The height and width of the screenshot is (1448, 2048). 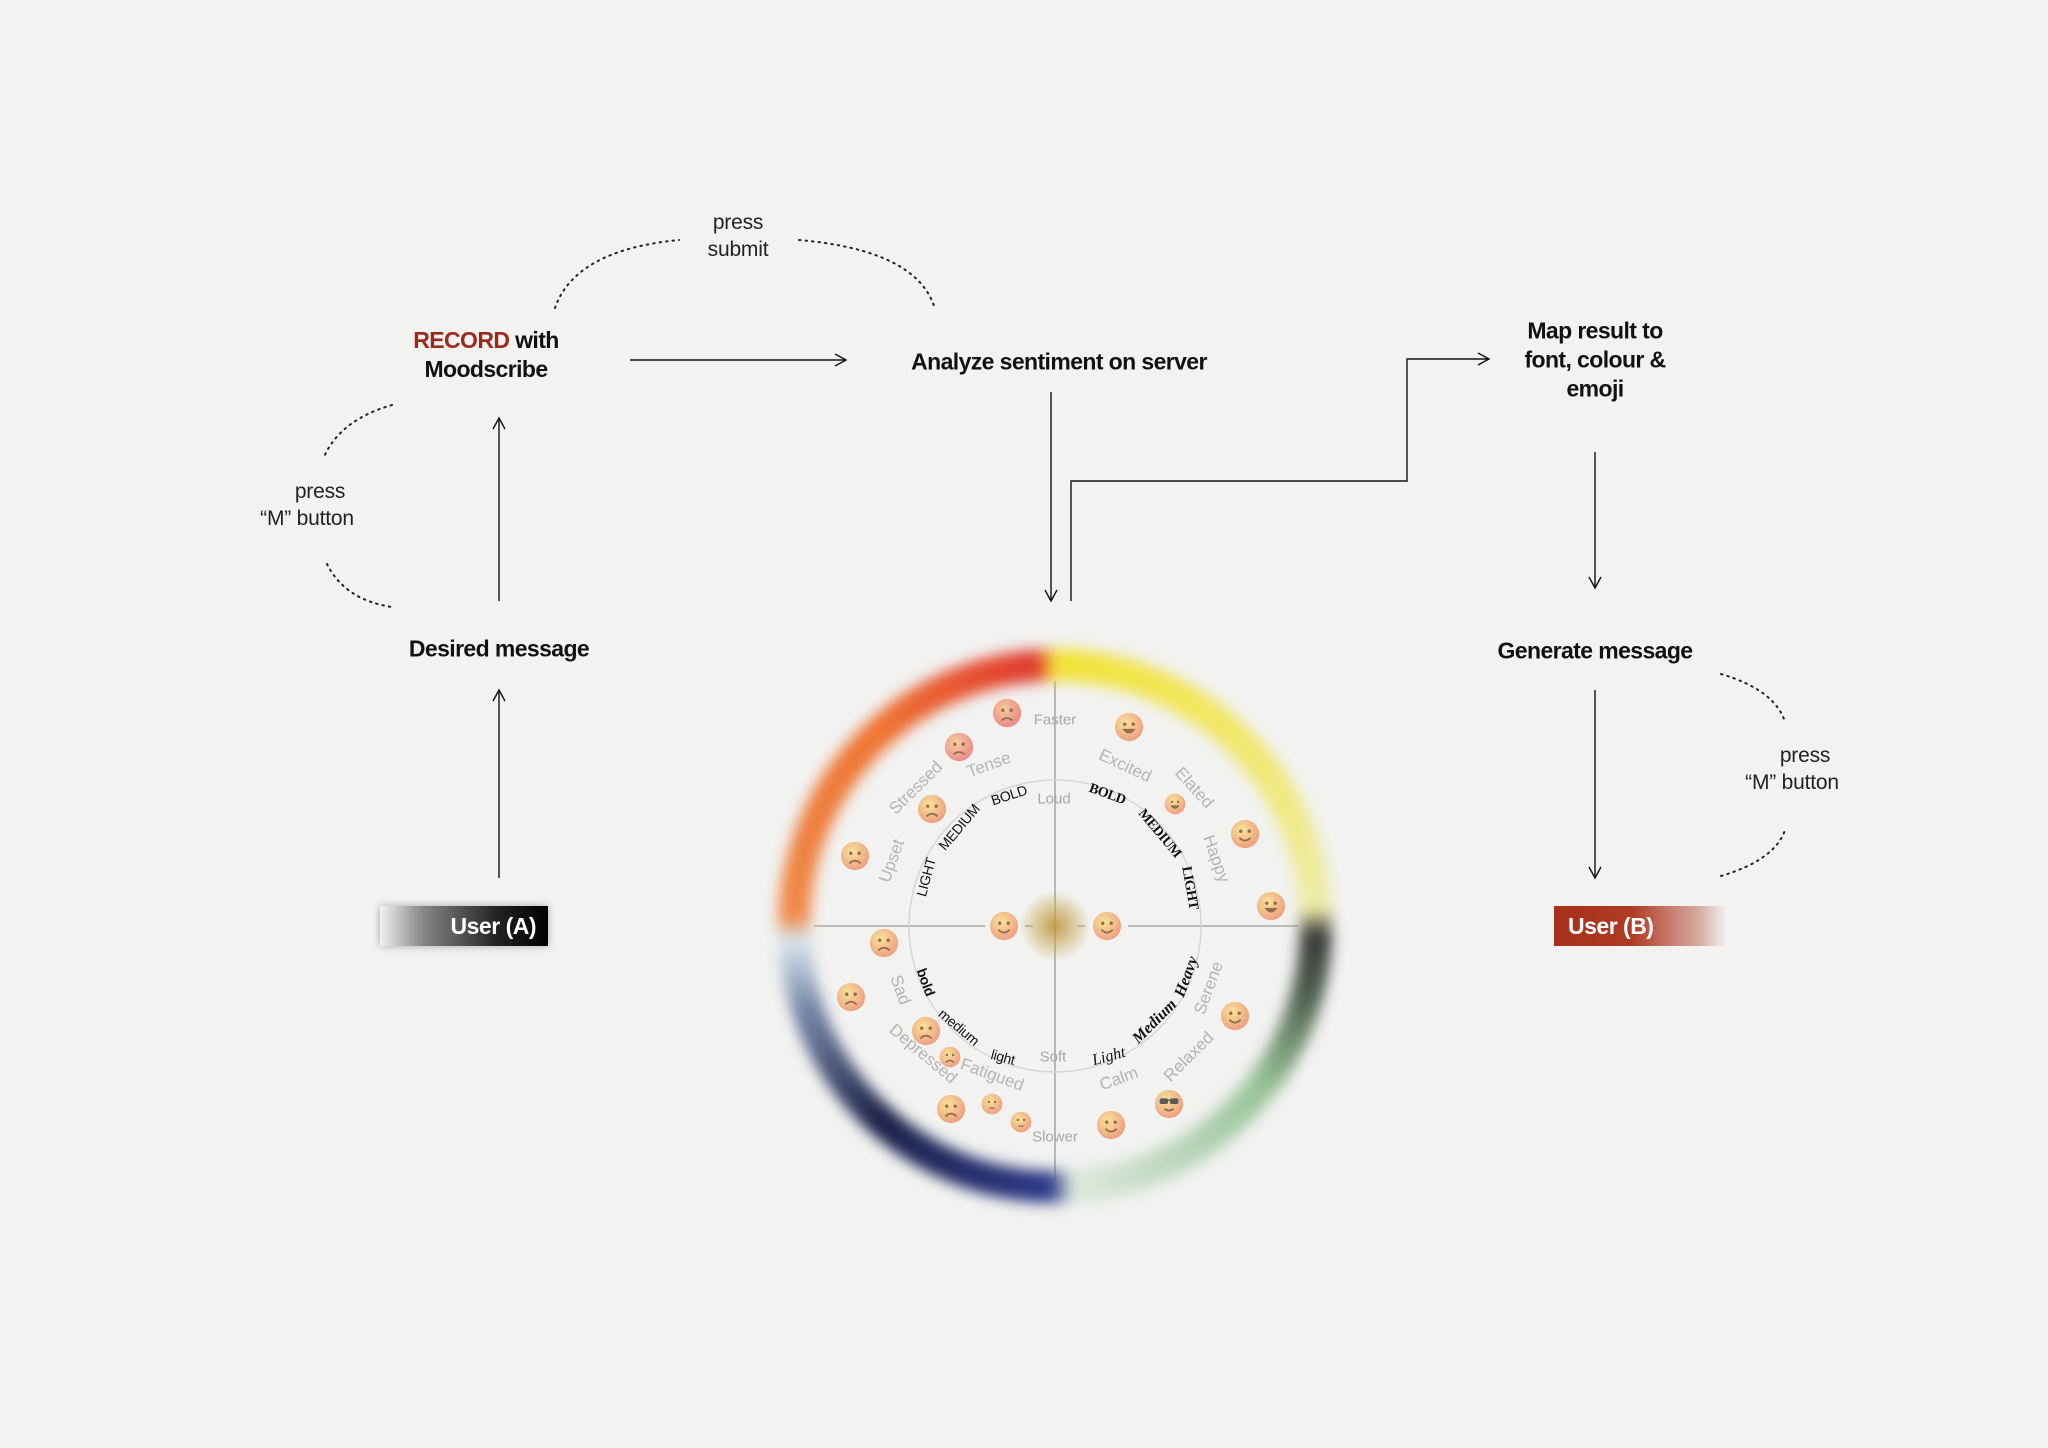 I want to click on generate-message-node: Generate message, so click(x=1595, y=650).